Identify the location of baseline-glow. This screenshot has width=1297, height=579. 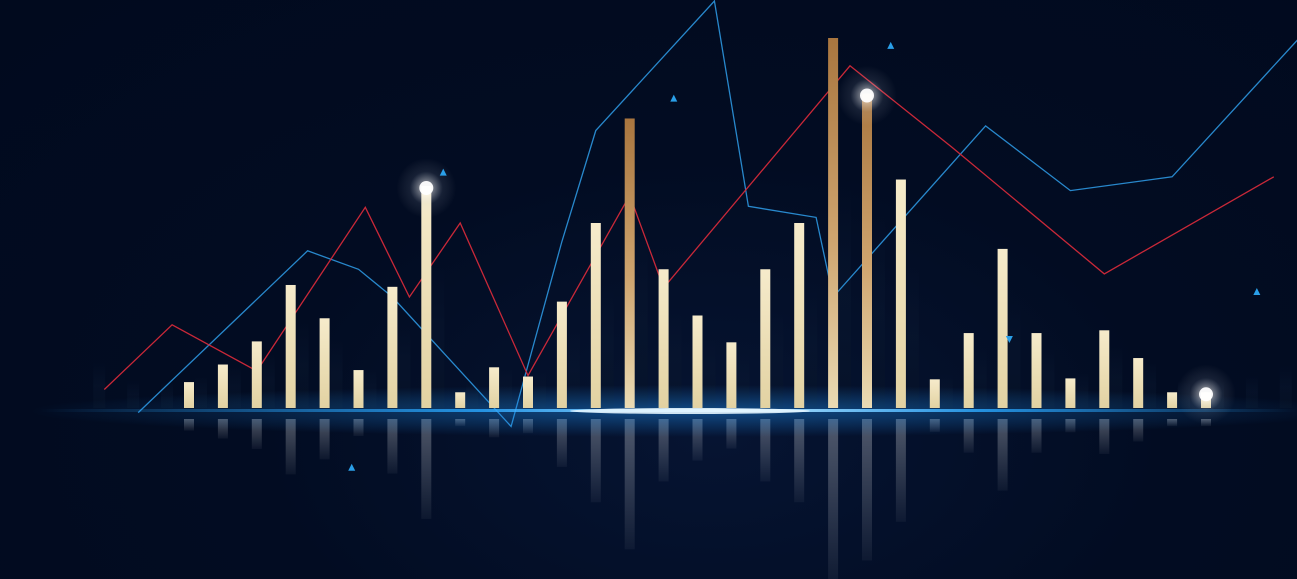
(663, 411).